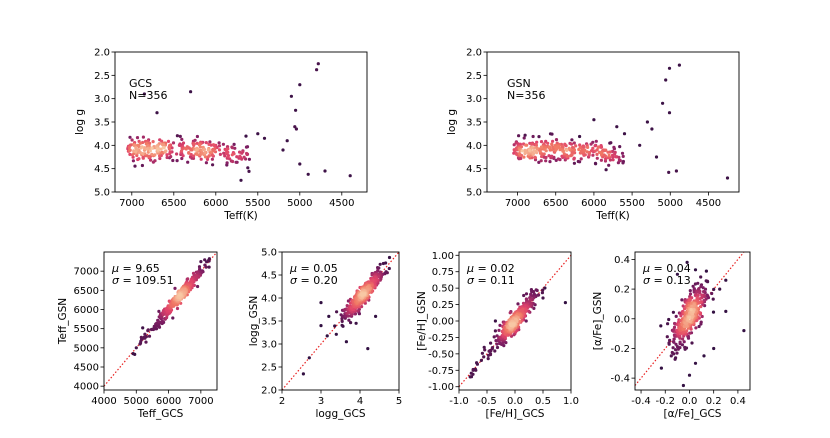 The width and height of the screenshot is (830, 438). What do you see at coordinates (714, 401) in the screenshot?
I see `x-tick-label: 0.2` at bounding box center [714, 401].